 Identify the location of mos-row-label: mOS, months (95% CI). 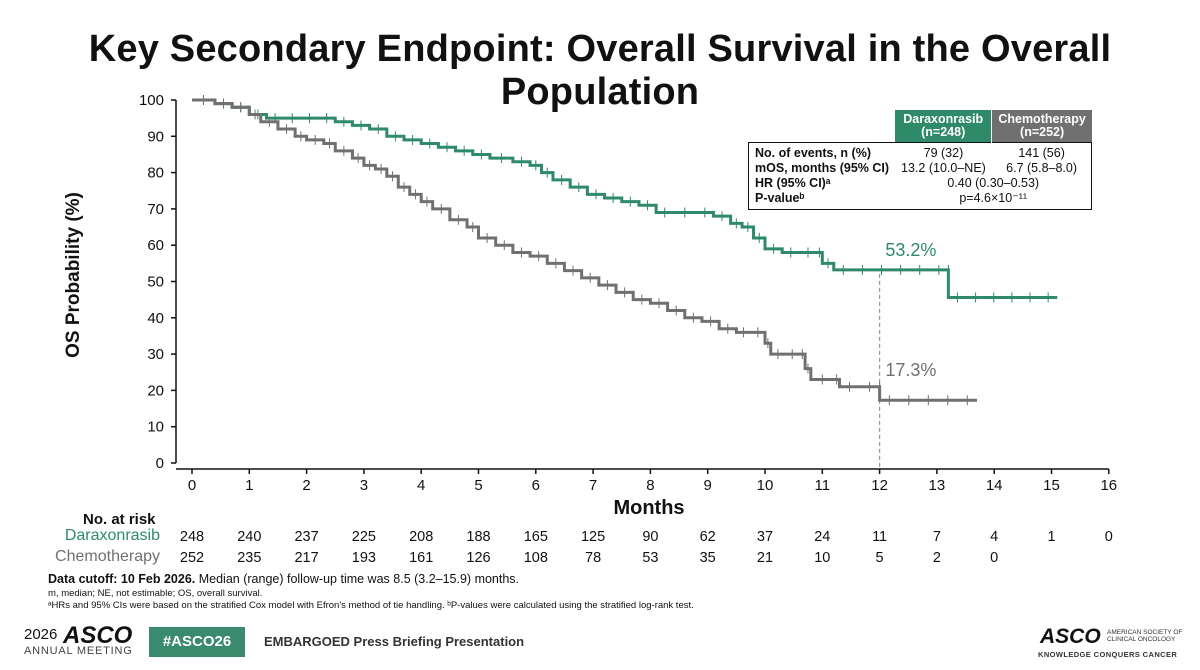
(822, 168).